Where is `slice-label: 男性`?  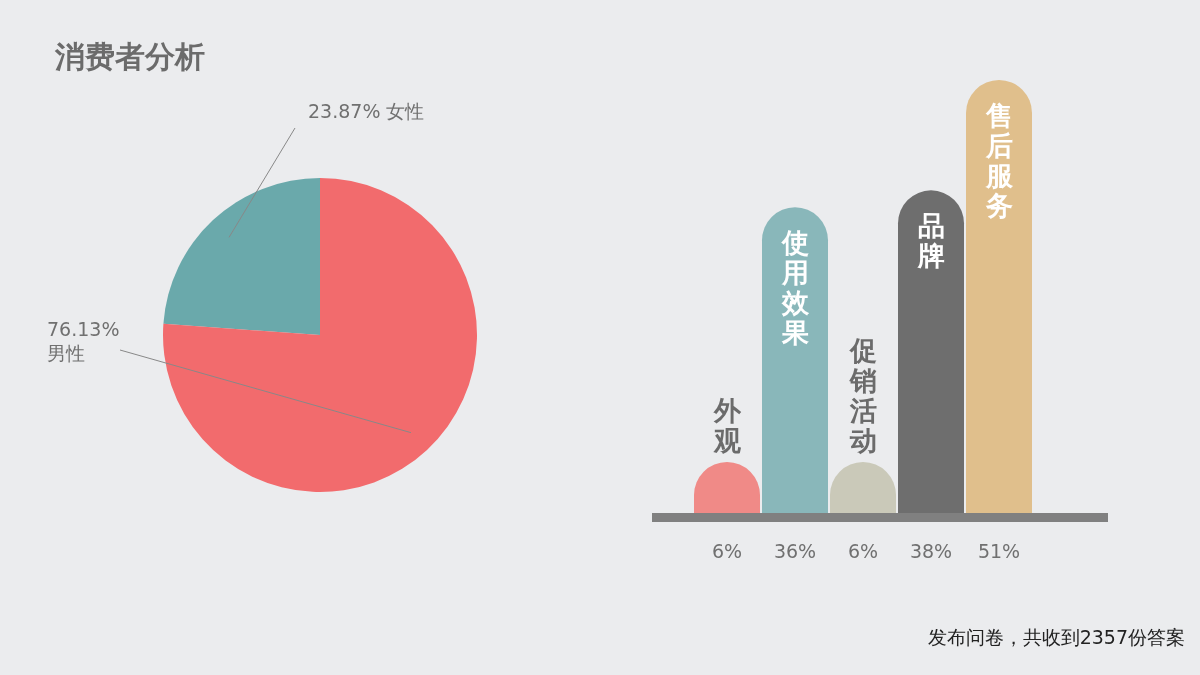 slice-label: 男性 is located at coordinates (66, 353).